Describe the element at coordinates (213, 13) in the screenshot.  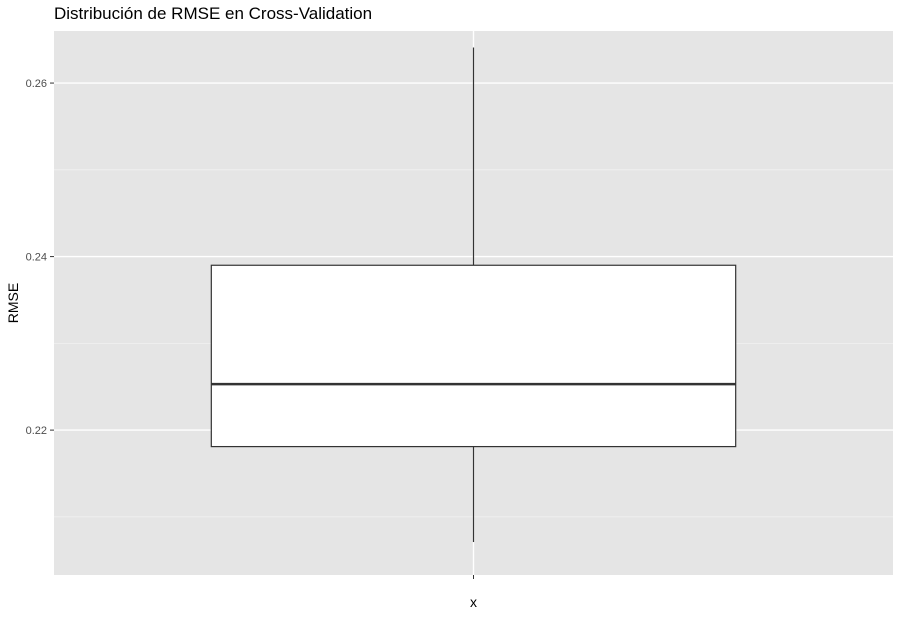
I see `chart-title: Distribución de RMSE en Cross-Validation` at that location.